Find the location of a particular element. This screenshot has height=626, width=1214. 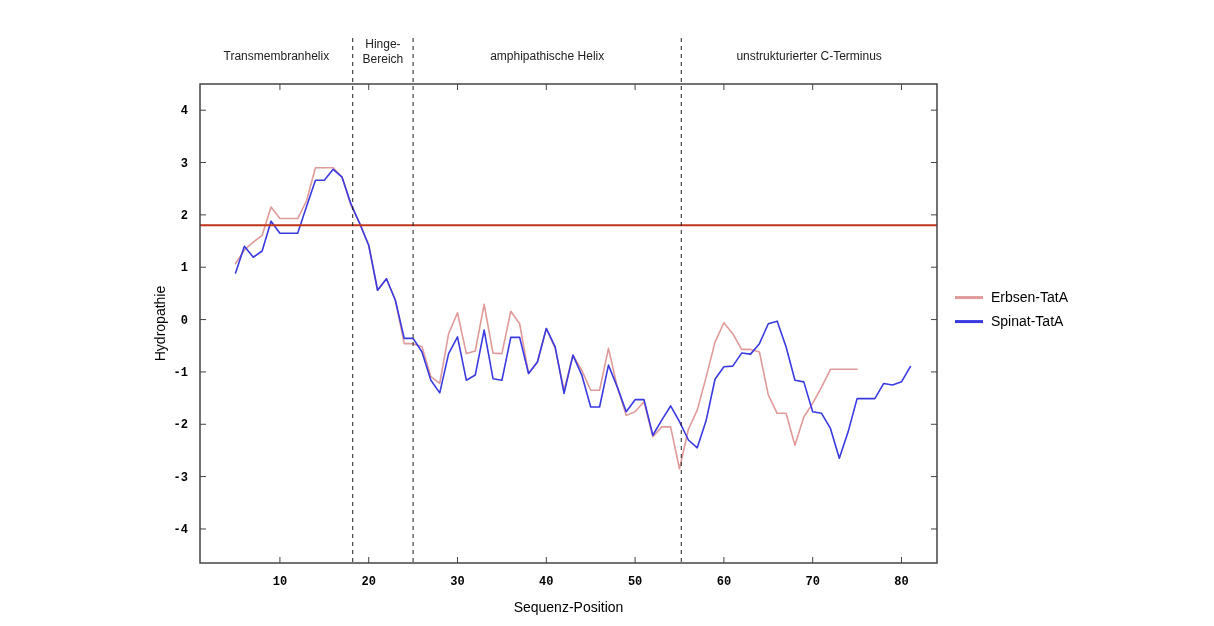

y-tick-label: -2 is located at coordinates (180, 425).